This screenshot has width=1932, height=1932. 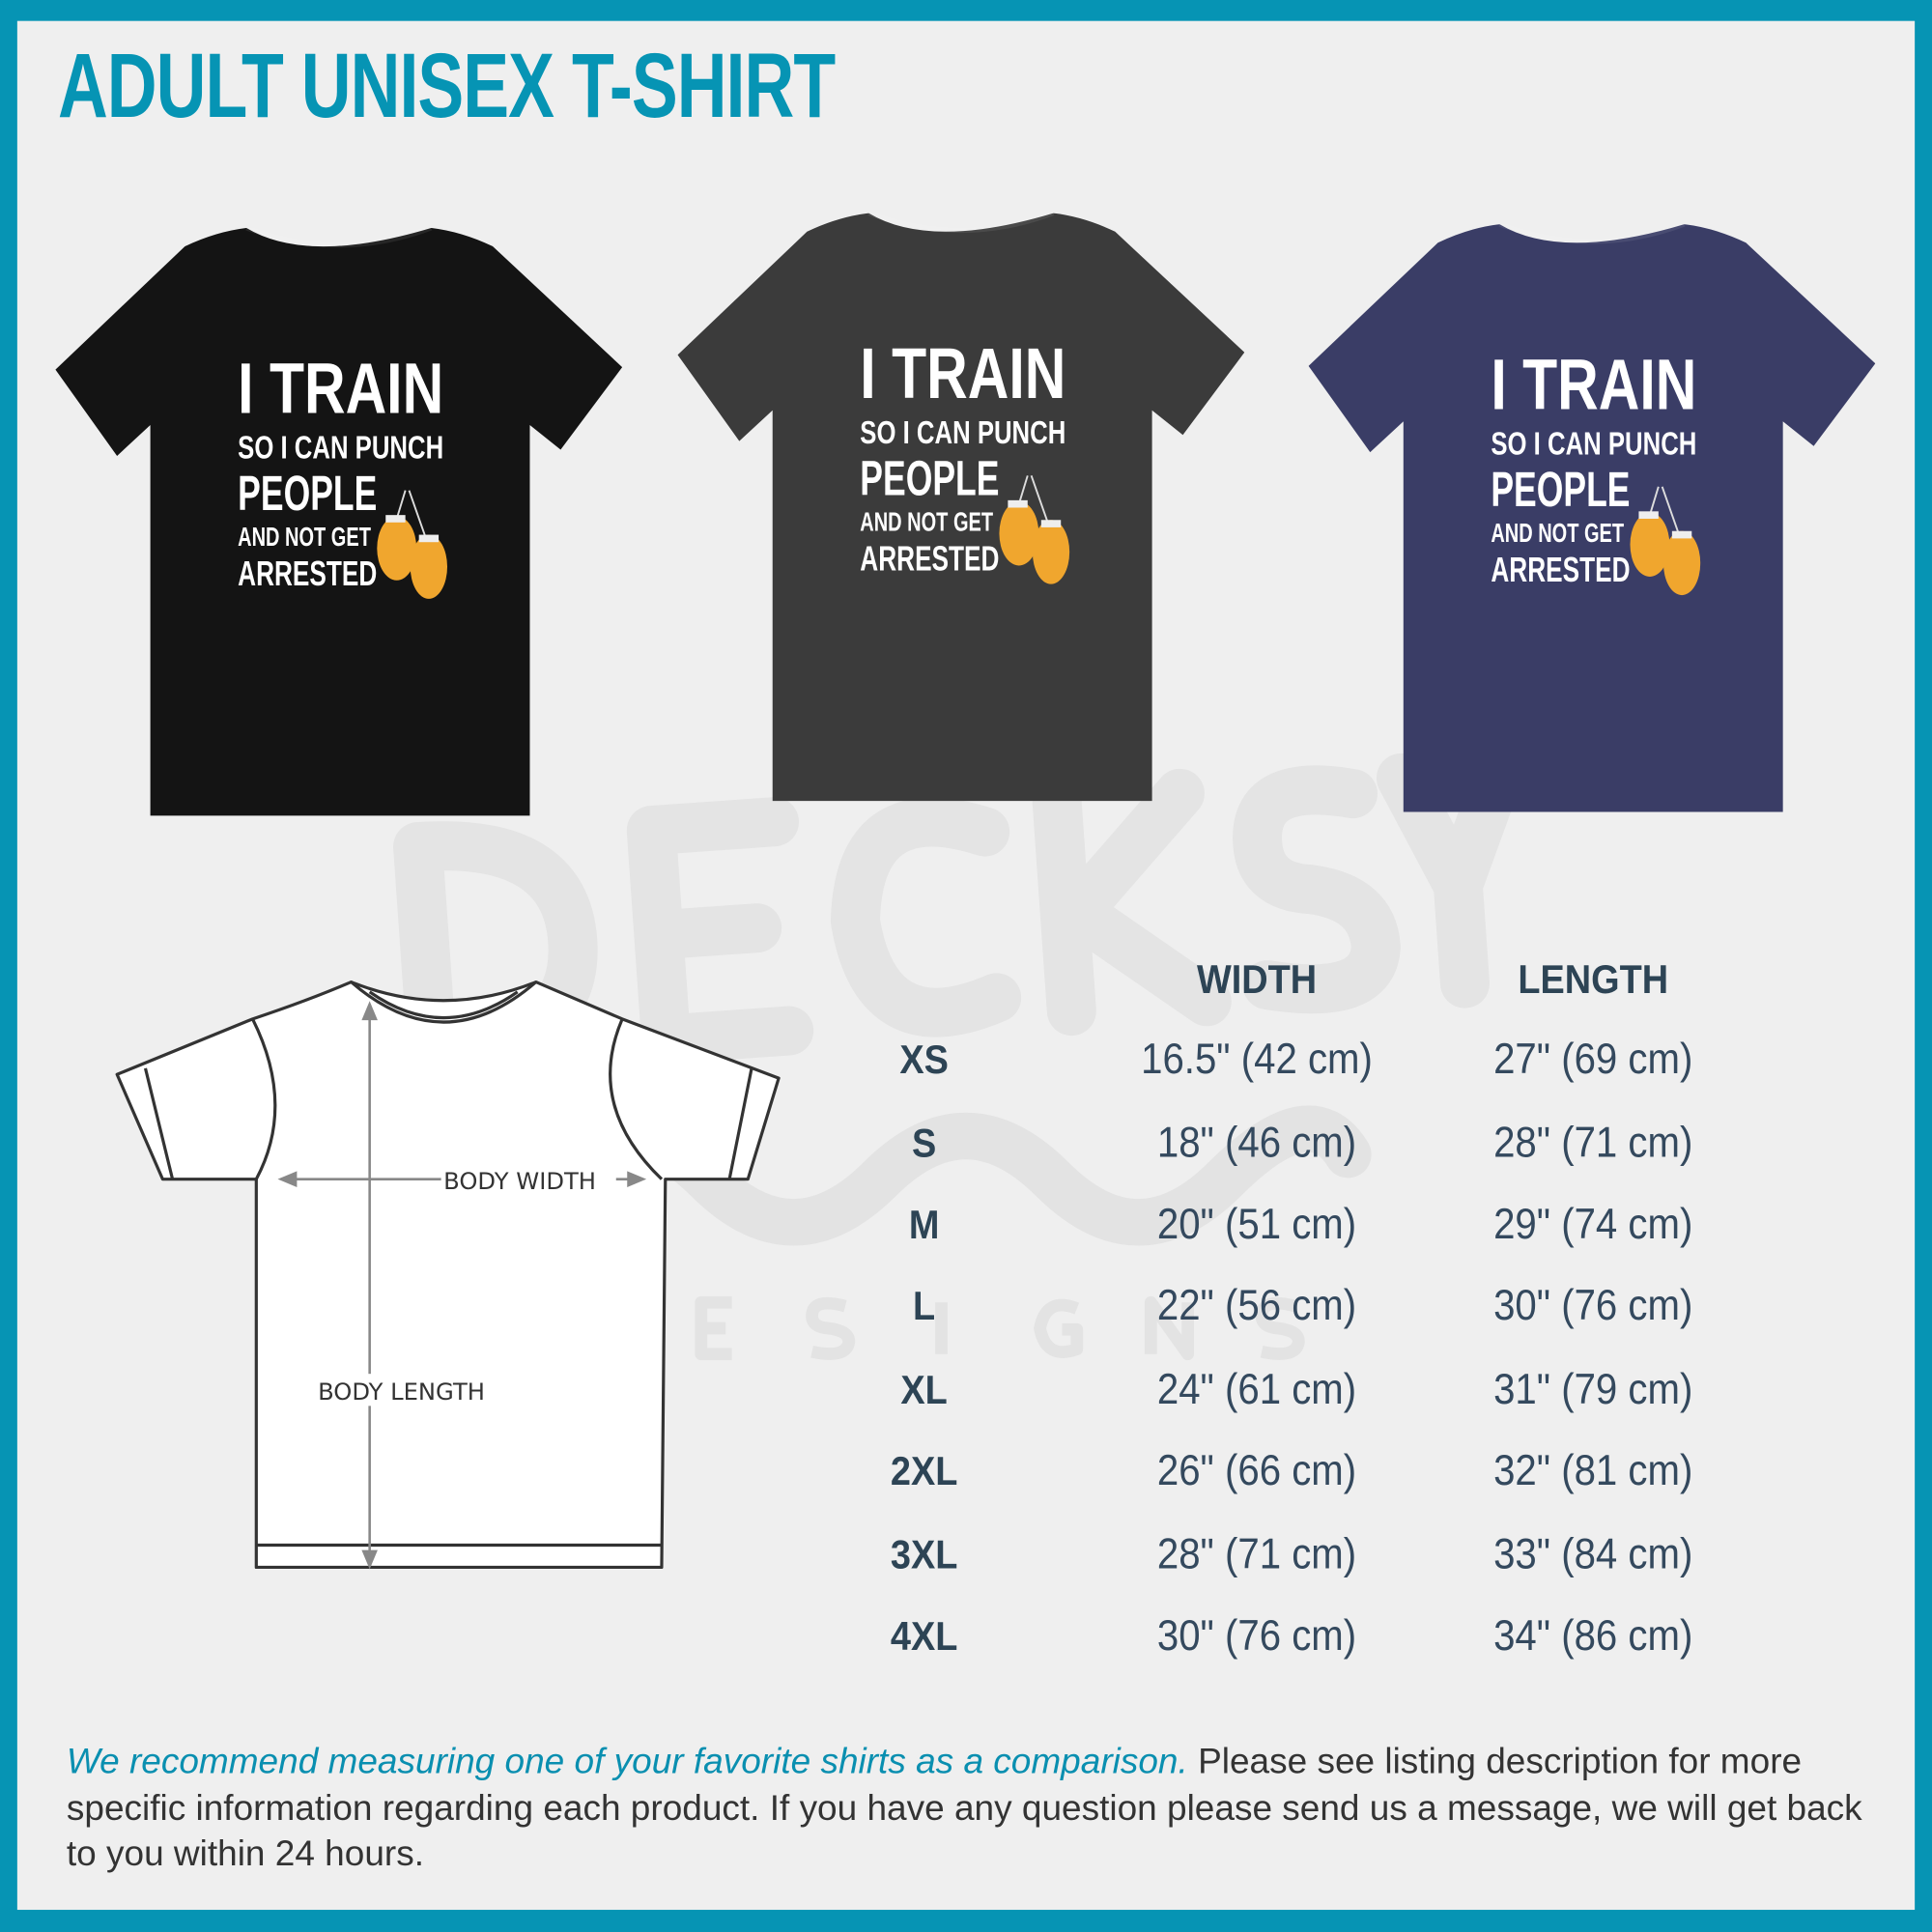 I want to click on width-value: 20" (51 cm), so click(x=1256, y=1224).